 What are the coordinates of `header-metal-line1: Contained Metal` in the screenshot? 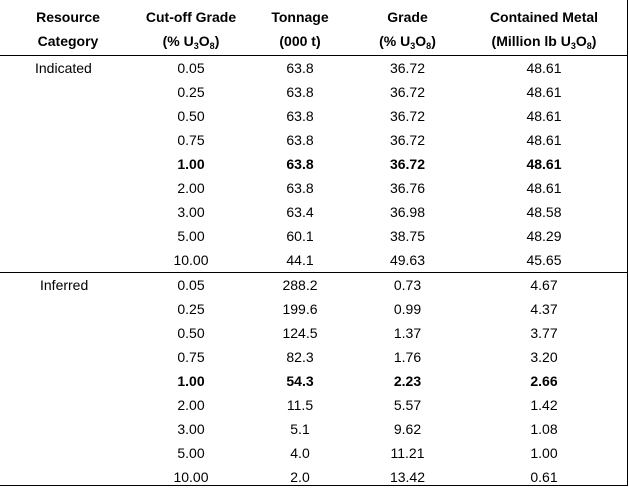 It's located at (544, 17).